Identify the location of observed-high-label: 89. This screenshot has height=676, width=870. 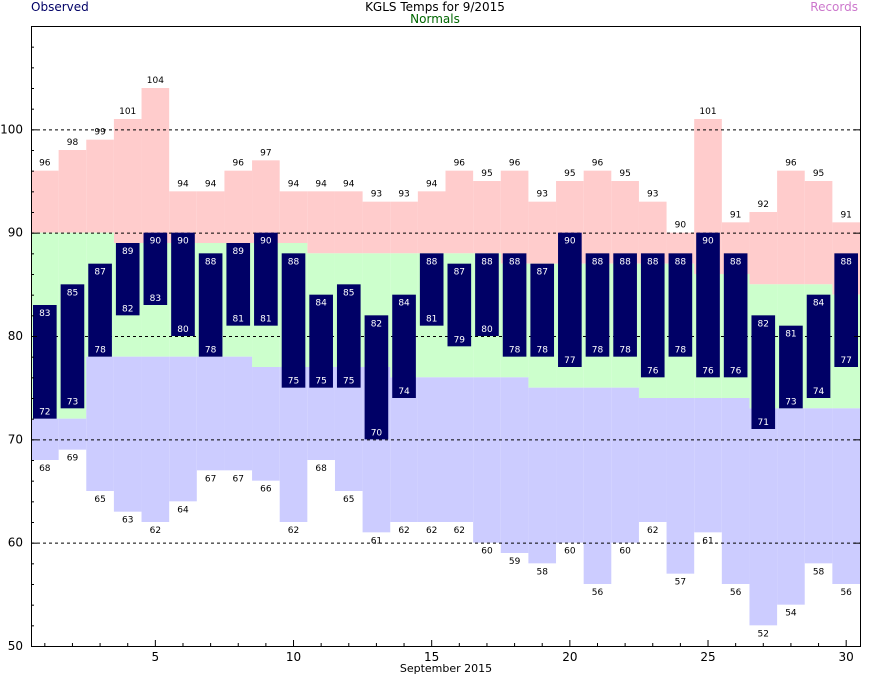
(239, 252).